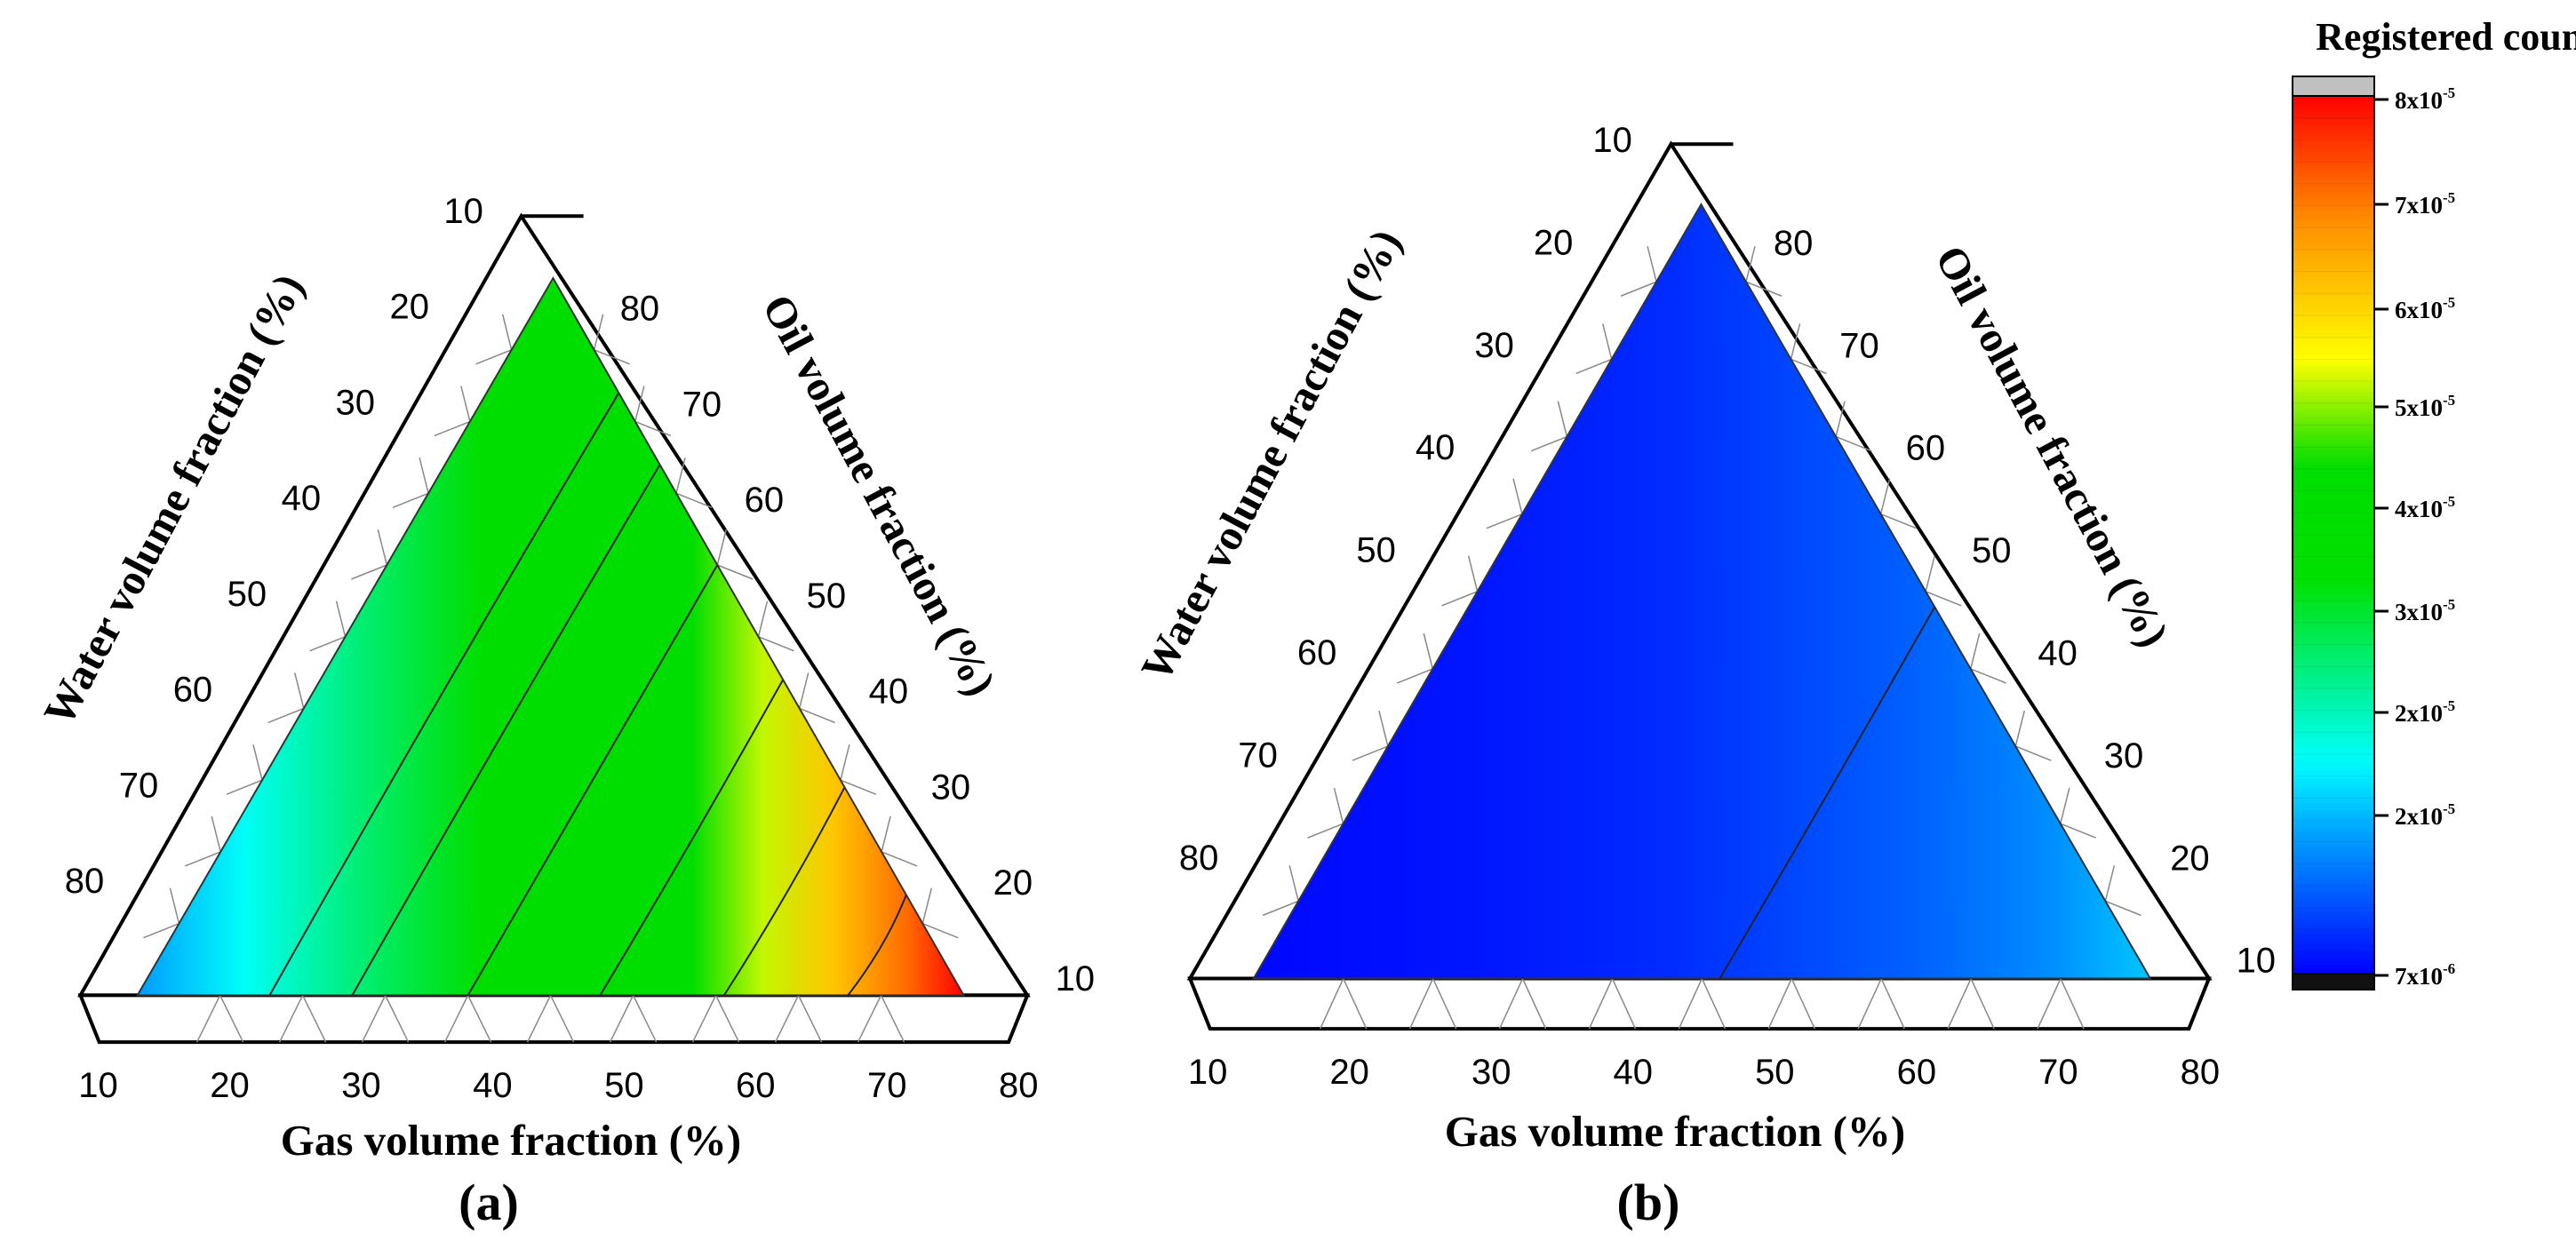 This screenshot has height=1241, width=2576. What do you see at coordinates (506, 730) in the screenshot?
I see `contour-line` at bounding box center [506, 730].